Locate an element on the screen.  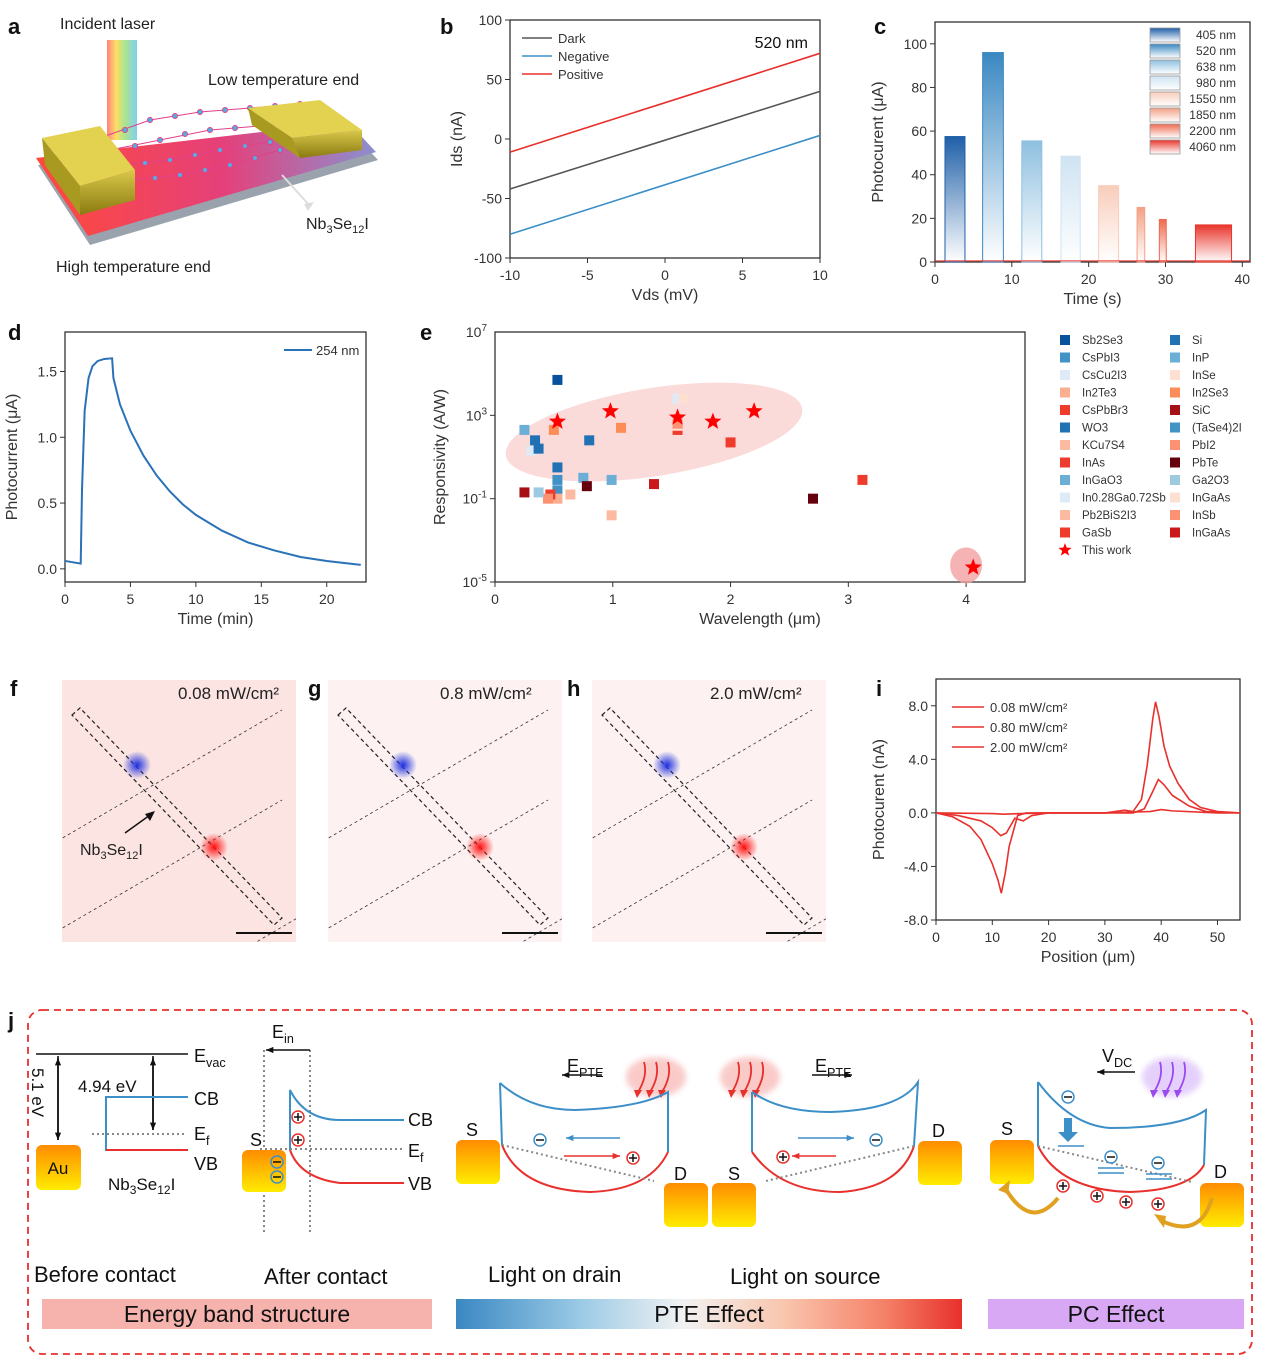
material-label-a: Nb3Se12I is located at coordinates (337, 226).